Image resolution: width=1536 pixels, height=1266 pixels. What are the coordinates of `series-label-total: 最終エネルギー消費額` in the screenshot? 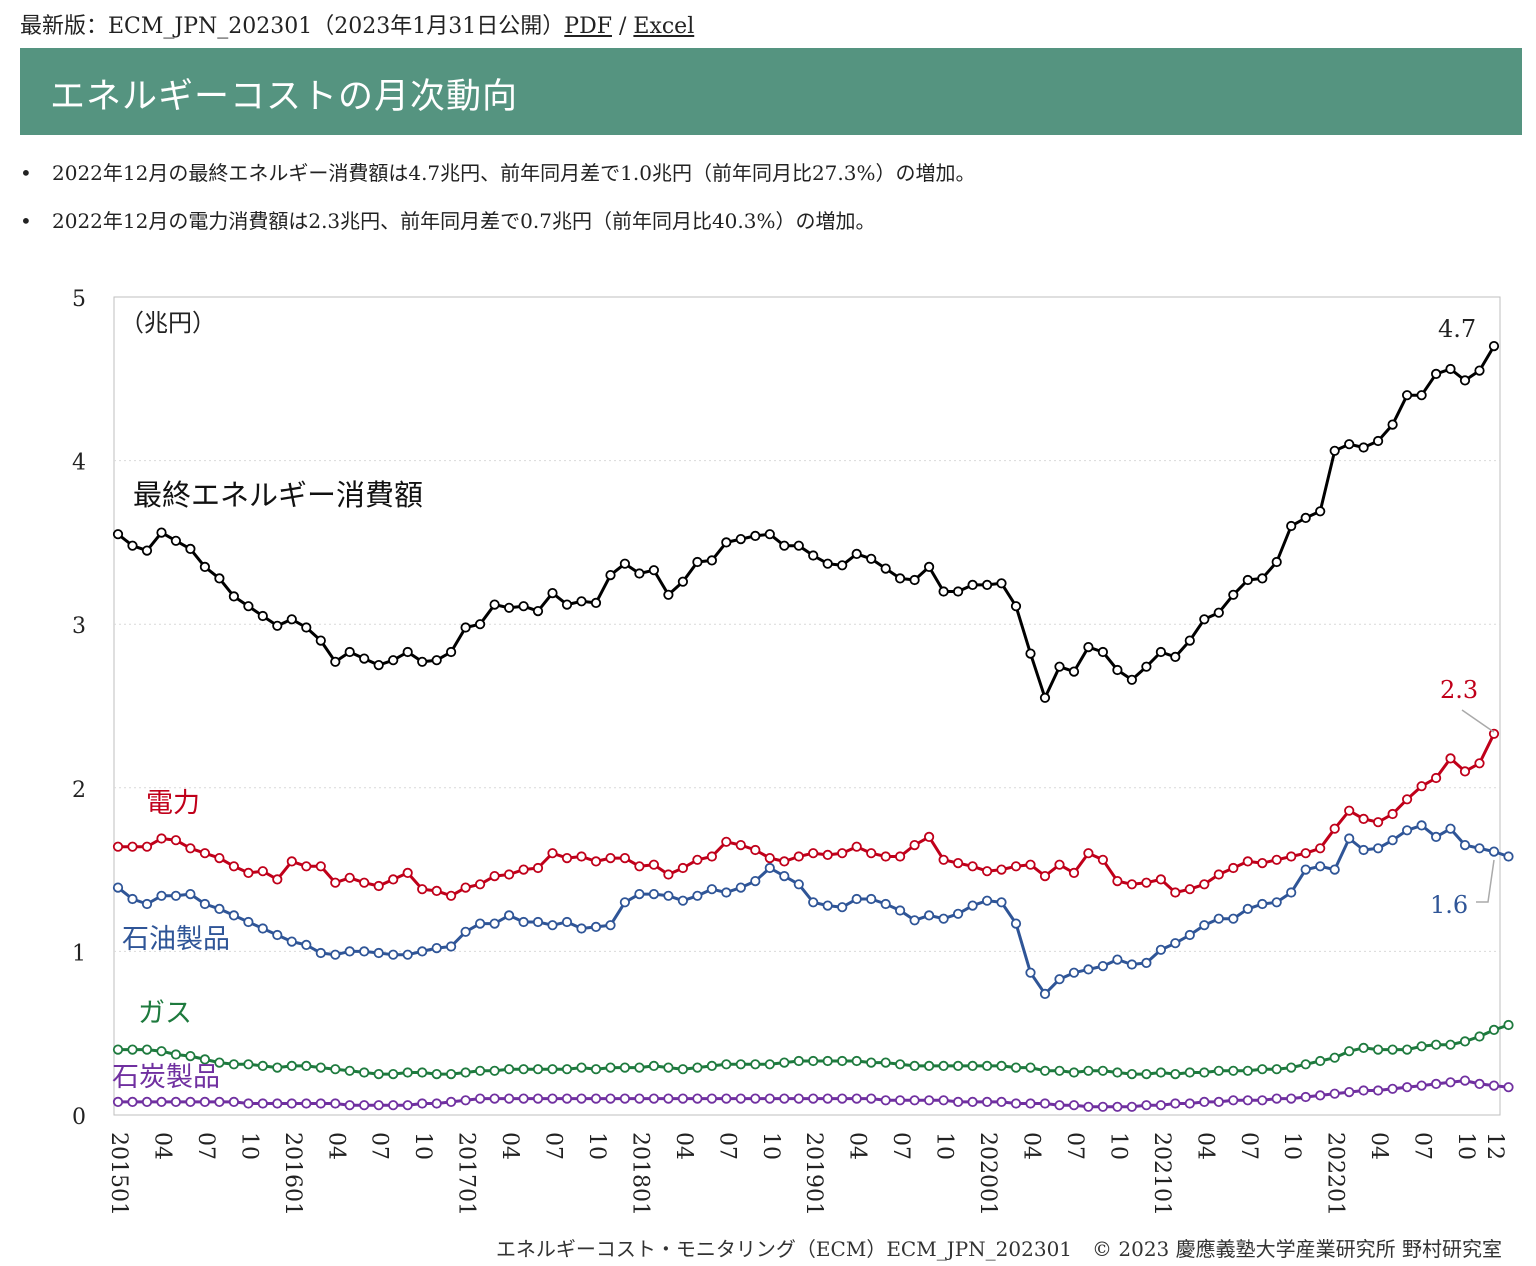 It's located at (278, 495).